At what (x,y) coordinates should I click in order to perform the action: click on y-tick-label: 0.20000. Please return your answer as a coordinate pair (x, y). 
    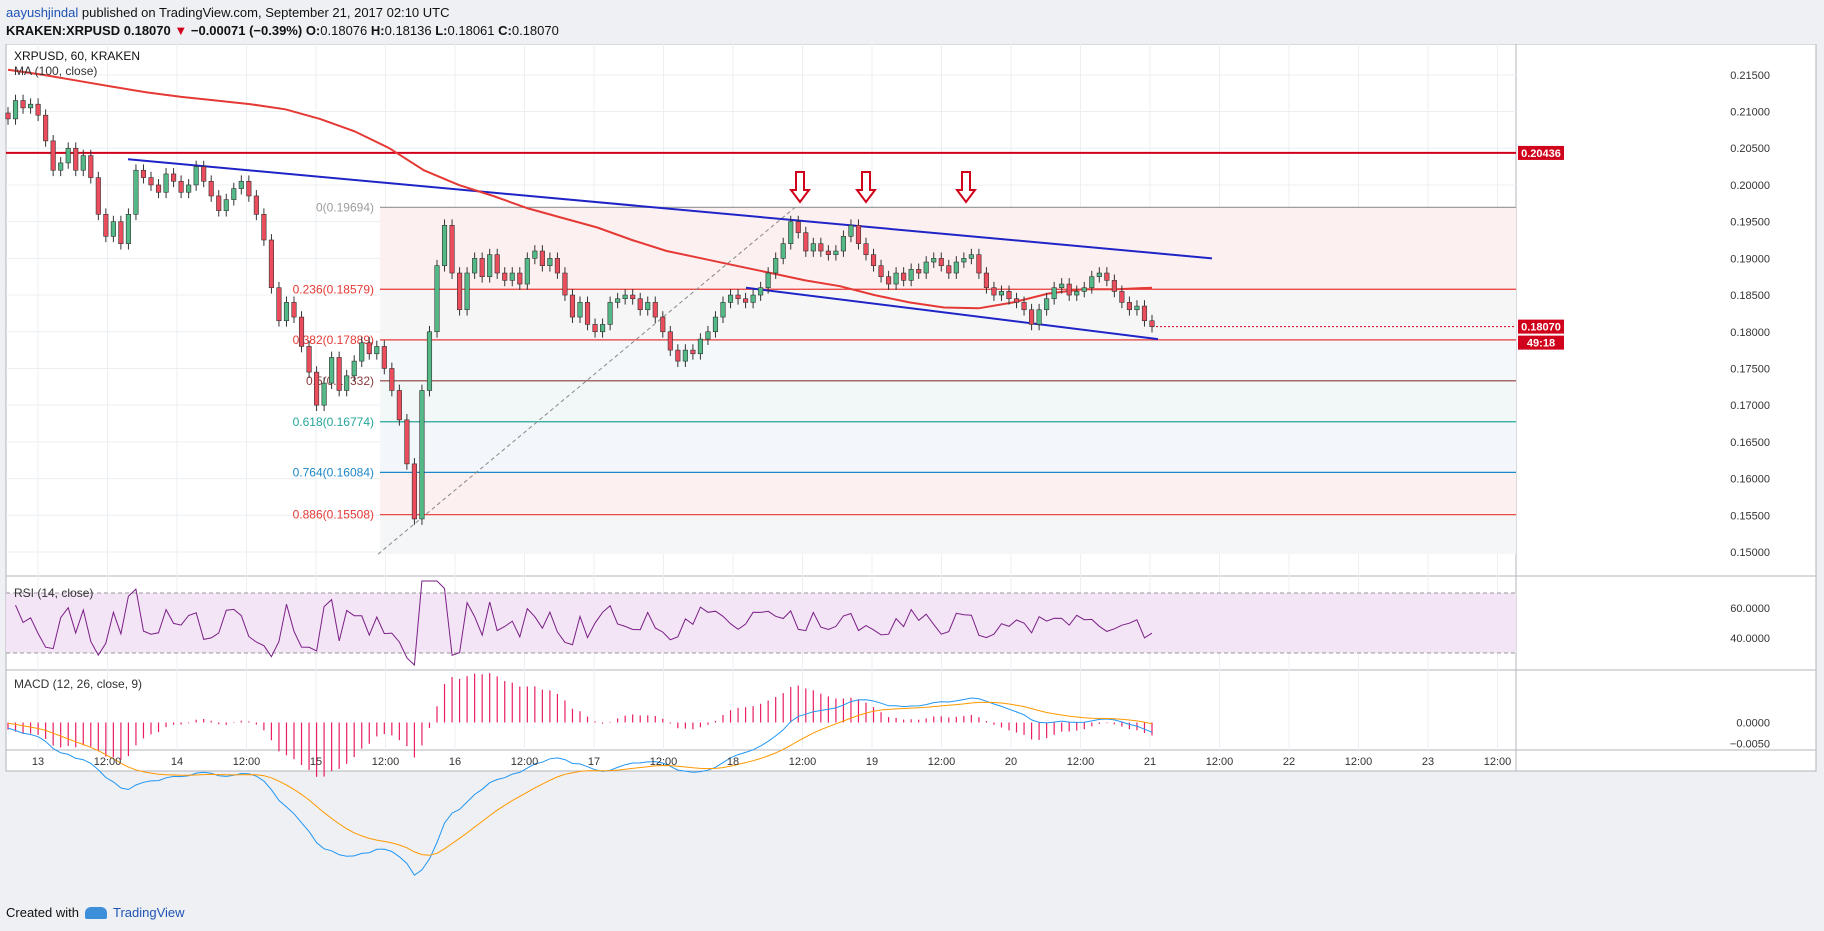
    Looking at the image, I should click on (1750, 186).